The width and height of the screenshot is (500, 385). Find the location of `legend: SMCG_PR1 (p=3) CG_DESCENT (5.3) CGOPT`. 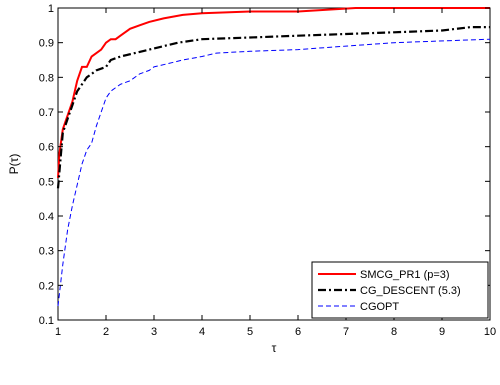

legend: SMCG_PR1 (p=3) CG_DESCENT (5.3) CGOPT is located at coordinates (400, 290).